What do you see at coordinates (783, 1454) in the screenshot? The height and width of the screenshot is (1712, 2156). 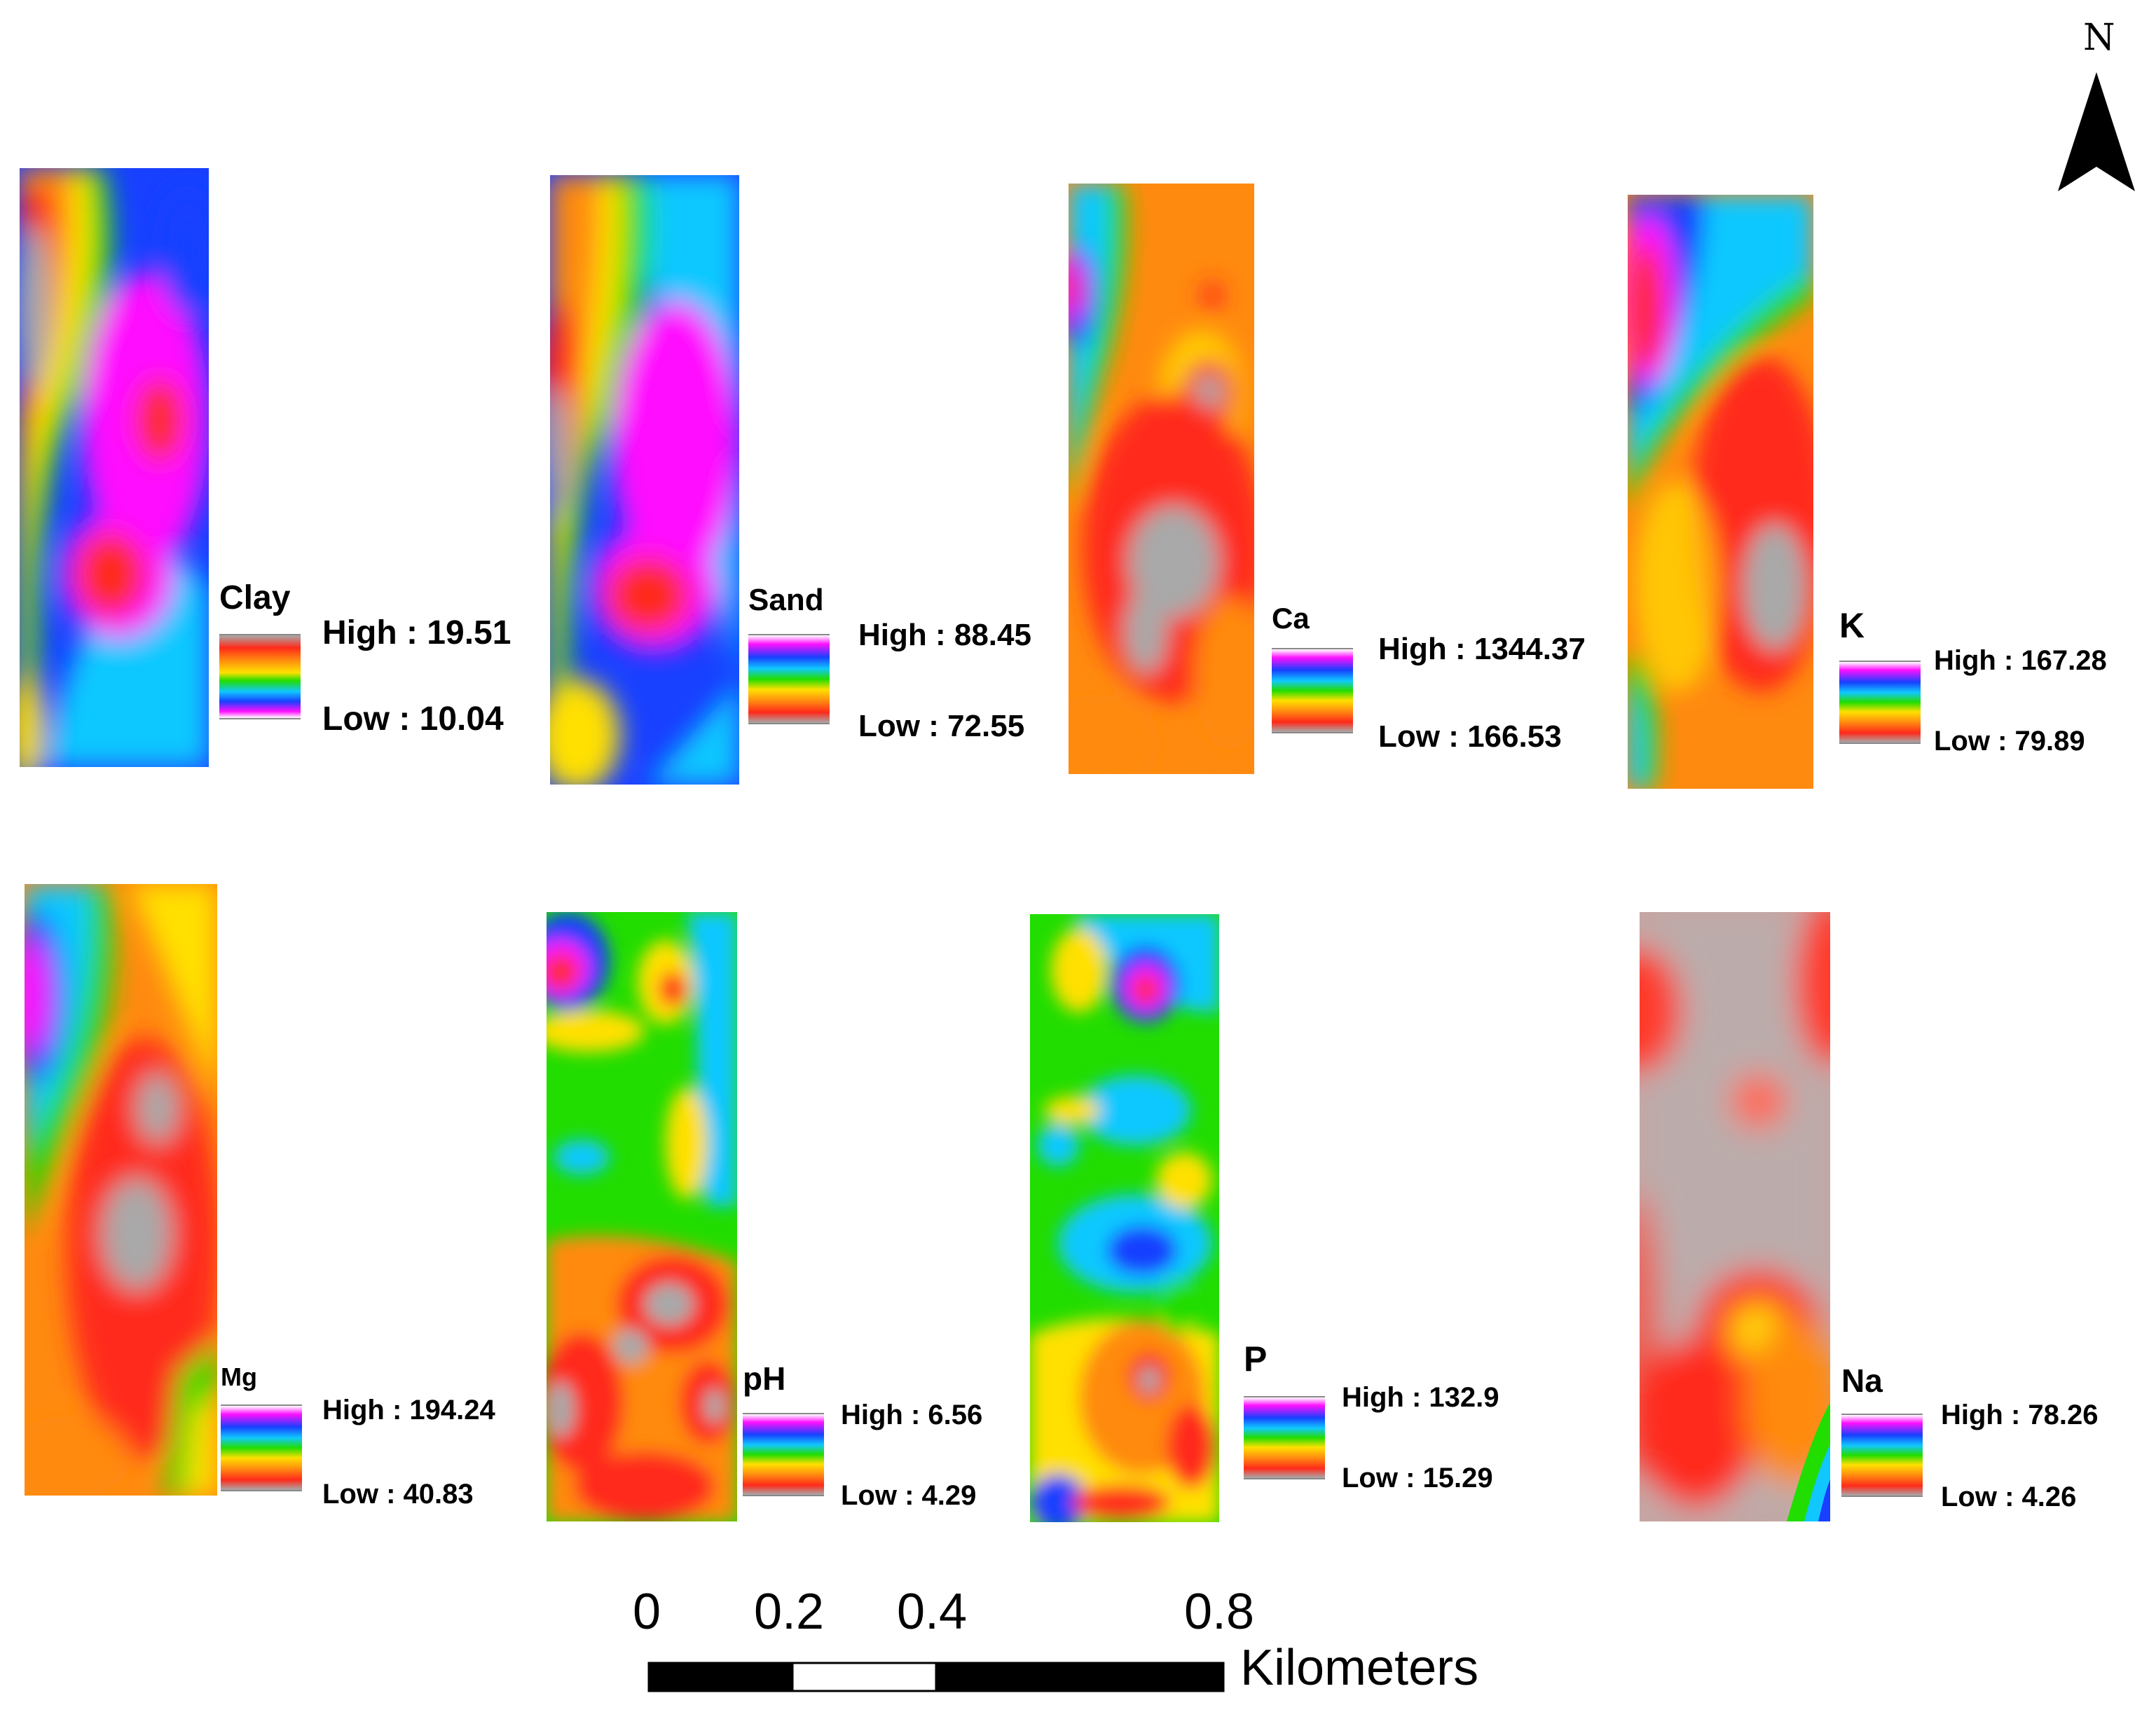 I see `legend-swatch-ph` at bounding box center [783, 1454].